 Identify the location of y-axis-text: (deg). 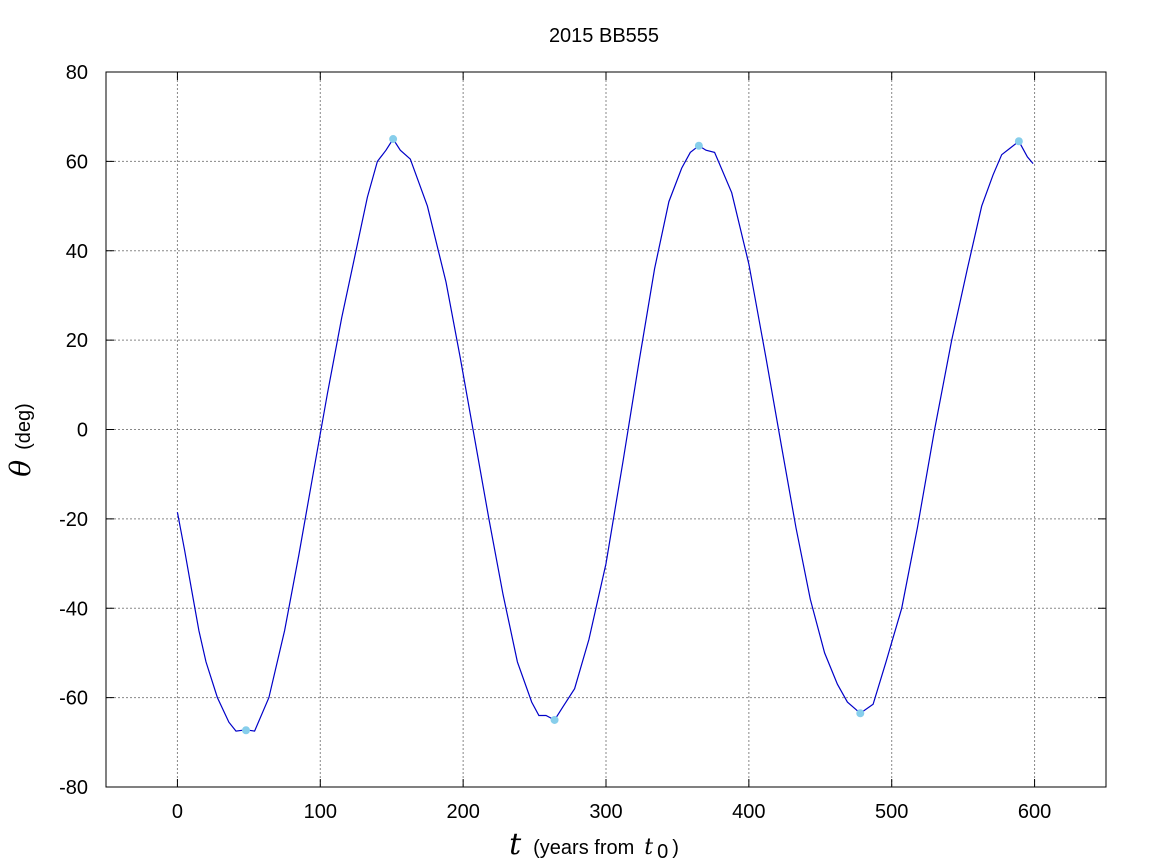
(24, 426).